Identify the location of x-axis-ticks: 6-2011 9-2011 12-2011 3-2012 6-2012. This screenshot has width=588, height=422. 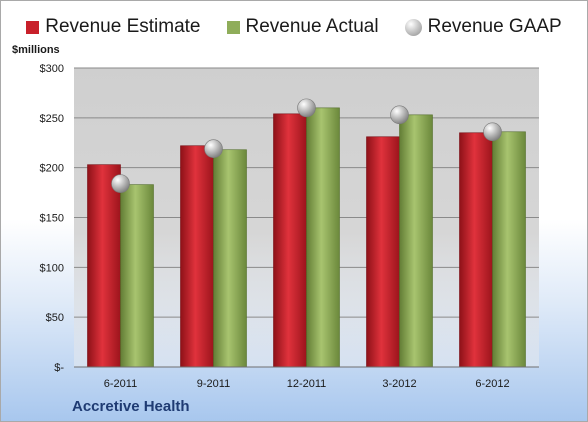
(306, 378).